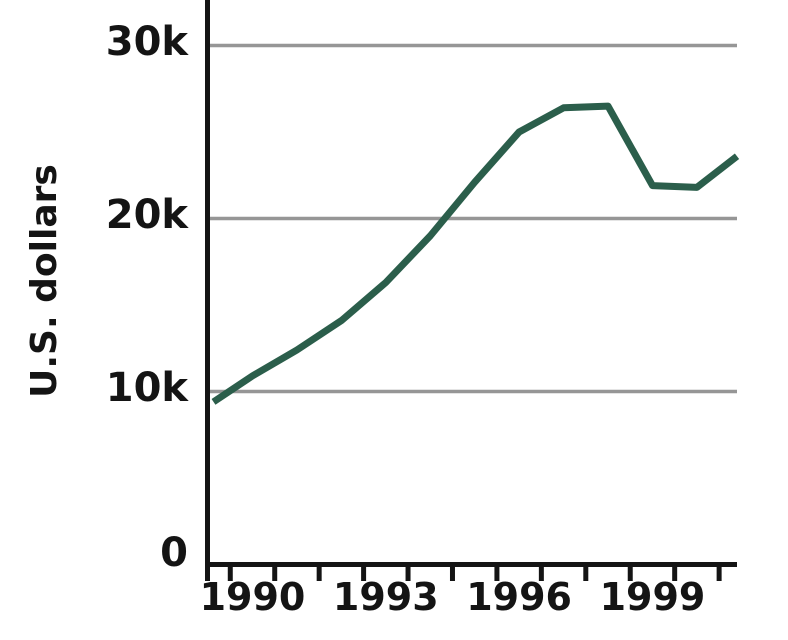 The width and height of the screenshot is (788, 640). What do you see at coordinates (174, 553) in the screenshot?
I see `y-tick-label: 0` at bounding box center [174, 553].